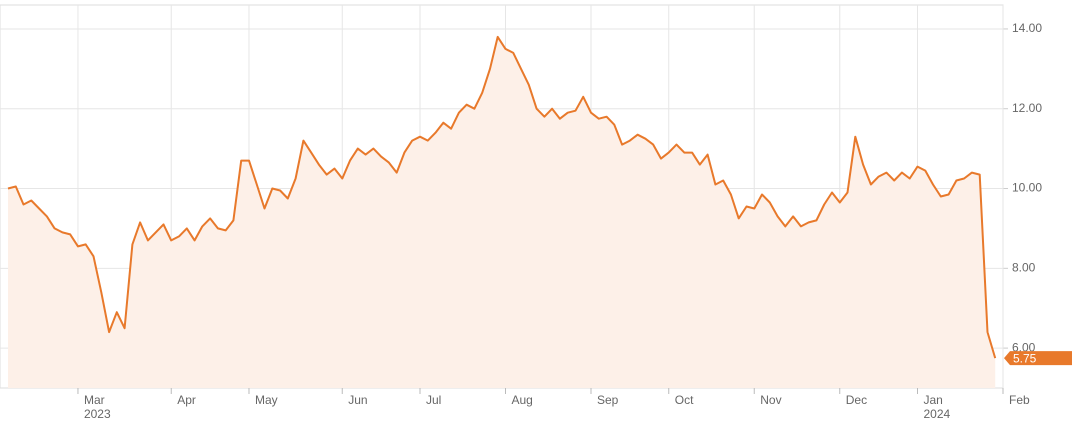 The width and height of the screenshot is (1080, 429). I want to click on x-tick-label: Nov, so click(771, 400).